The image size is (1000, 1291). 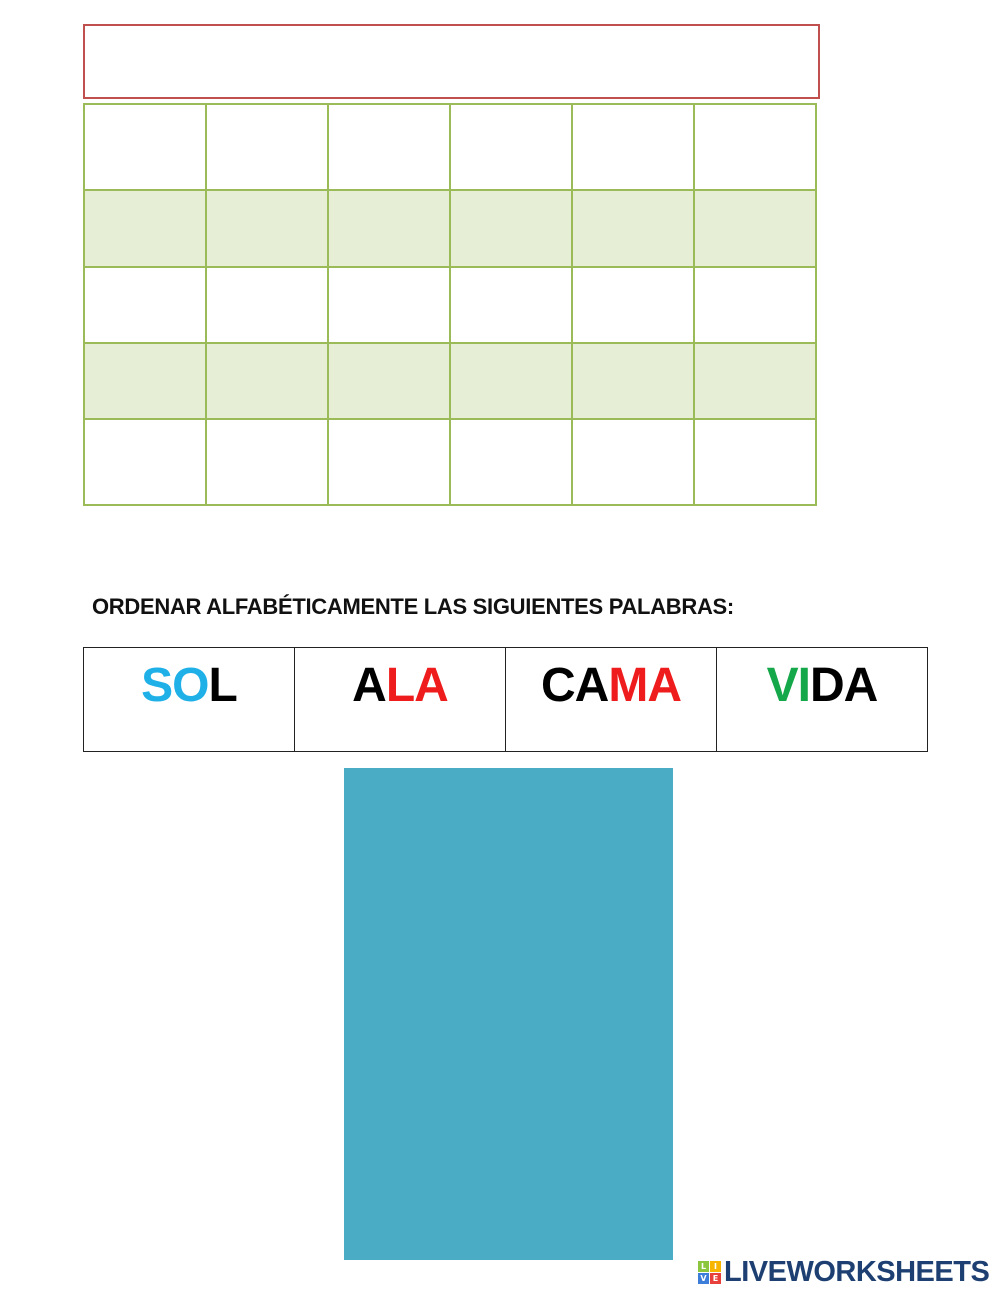 What do you see at coordinates (788, 685) in the screenshot?
I see `word-part: VI` at bounding box center [788, 685].